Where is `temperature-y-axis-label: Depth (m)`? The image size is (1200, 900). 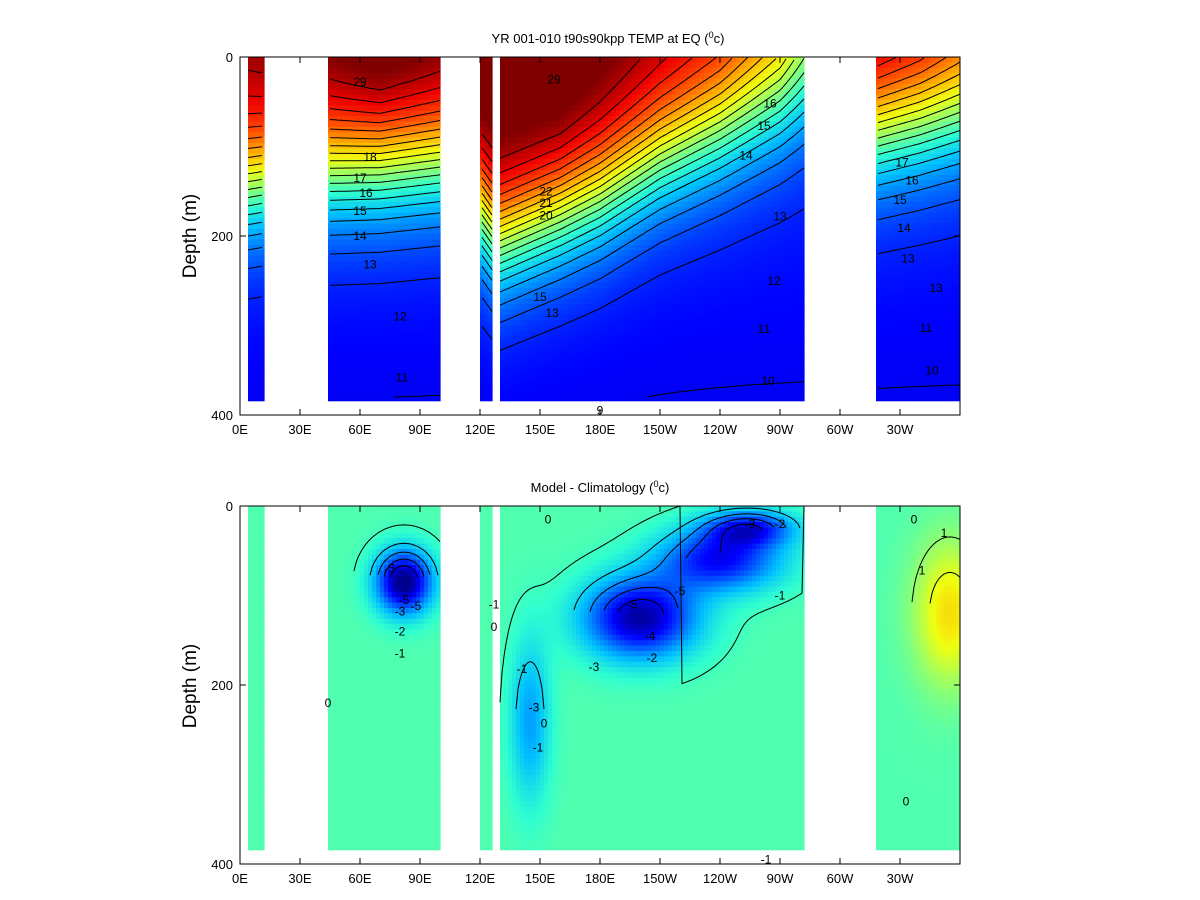 temperature-y-axis-label: Depth (m) is located at coordinates (190, 236).